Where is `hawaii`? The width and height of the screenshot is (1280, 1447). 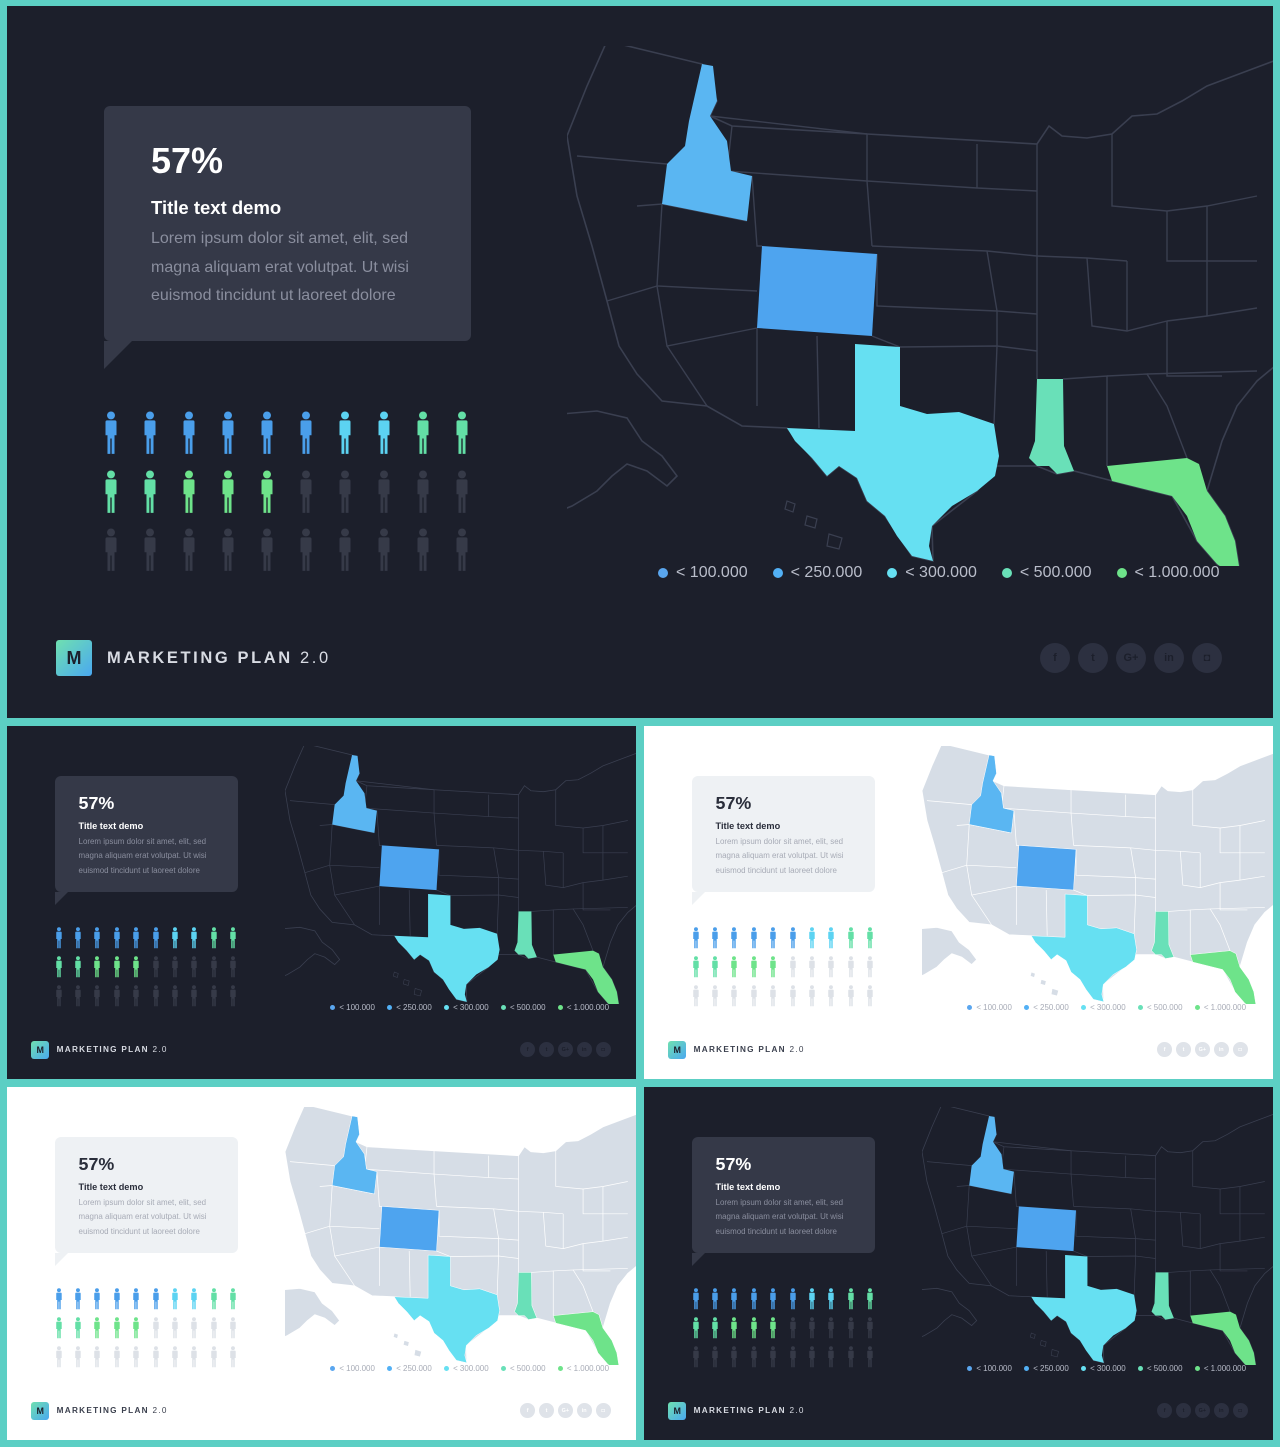
hawaii is located at coordinates (813, 525).